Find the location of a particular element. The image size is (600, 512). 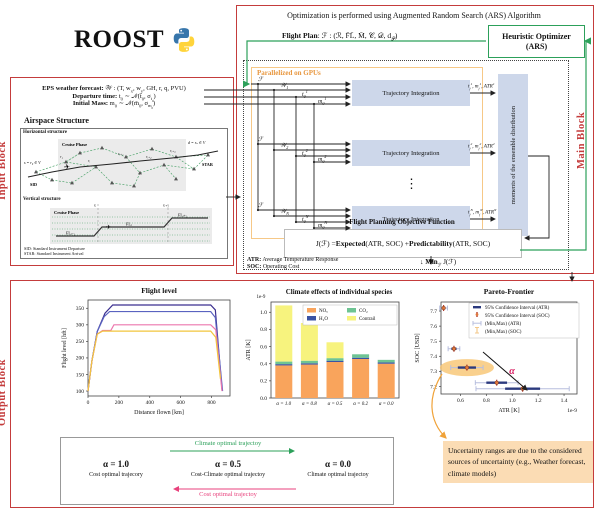

flight-plan-label: Flight Plan: ℱ : (ℛ, F̄L̄, M̄, 𝒞, 𝒟, d𝒫) is located at coordinates (340, 37).